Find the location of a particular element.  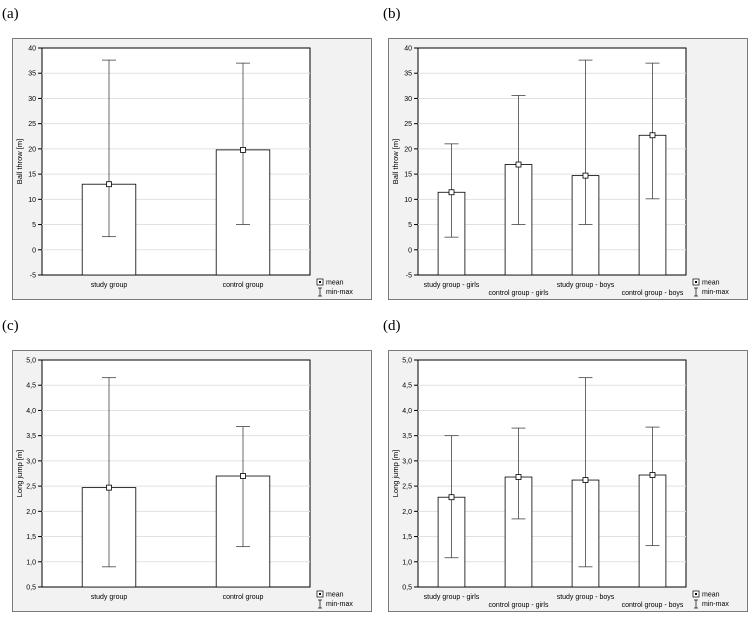

panel-label-d: (d) is located at coordinates (392, 326).